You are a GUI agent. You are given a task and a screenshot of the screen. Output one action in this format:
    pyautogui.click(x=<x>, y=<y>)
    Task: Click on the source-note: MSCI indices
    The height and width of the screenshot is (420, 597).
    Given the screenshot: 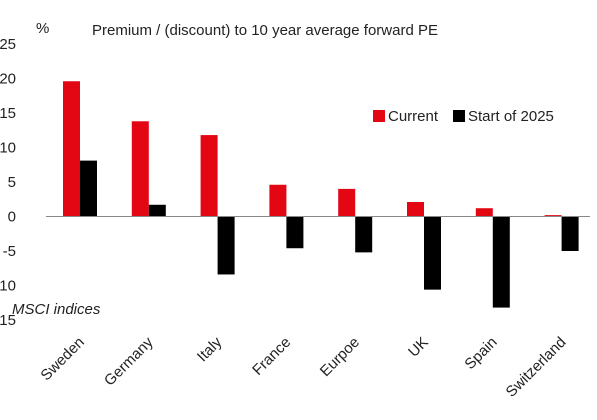 What is the action you would take?
    pyautogui.click(x=56, y=309)
    